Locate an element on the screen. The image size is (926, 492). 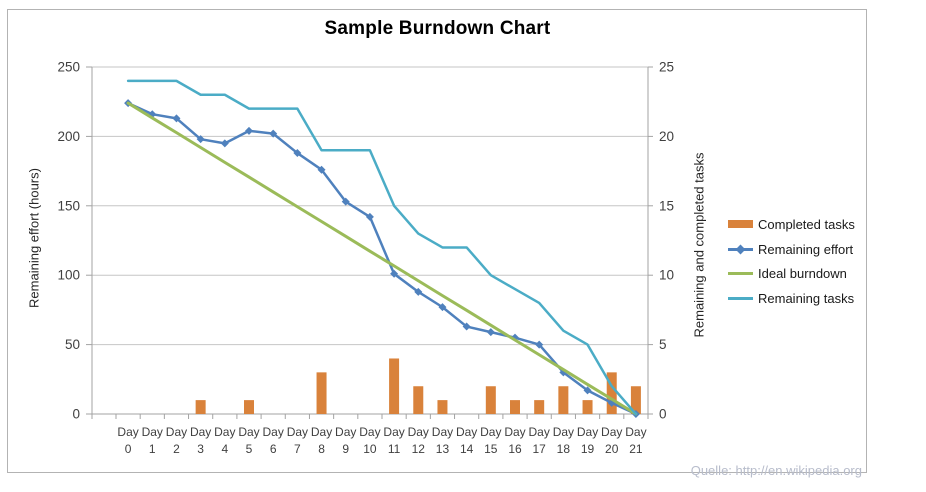
diamond-marker-icon is located at coordinates (740, 249).